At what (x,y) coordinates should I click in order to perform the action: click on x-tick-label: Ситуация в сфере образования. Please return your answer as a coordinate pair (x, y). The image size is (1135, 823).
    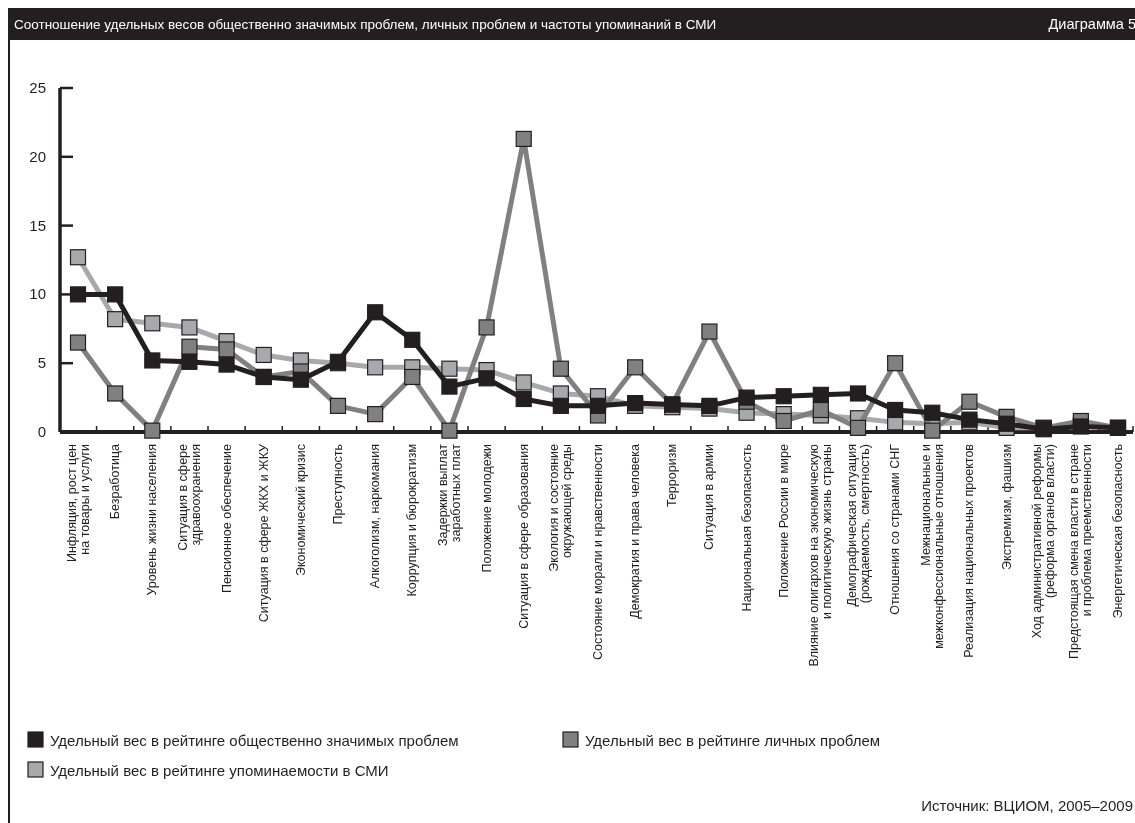
    Looking at the image, I should click on (523, 536).